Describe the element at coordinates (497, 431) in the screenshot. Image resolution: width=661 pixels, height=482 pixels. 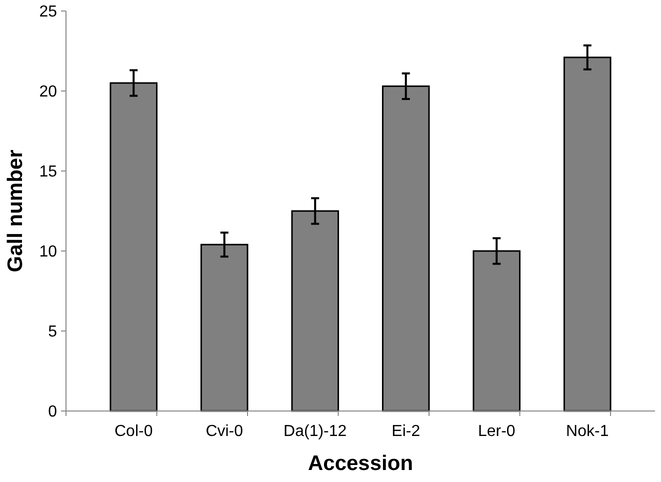
I see `x-tick-label: Ler-0` at that location.